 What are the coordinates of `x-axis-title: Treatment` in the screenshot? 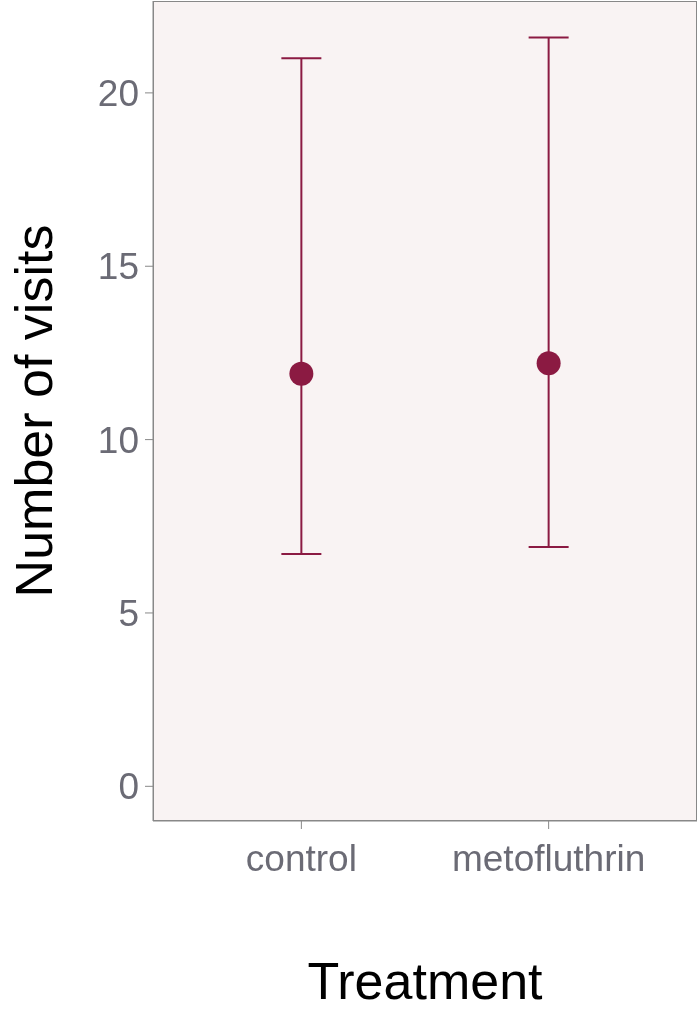 It's located at (425, 981).